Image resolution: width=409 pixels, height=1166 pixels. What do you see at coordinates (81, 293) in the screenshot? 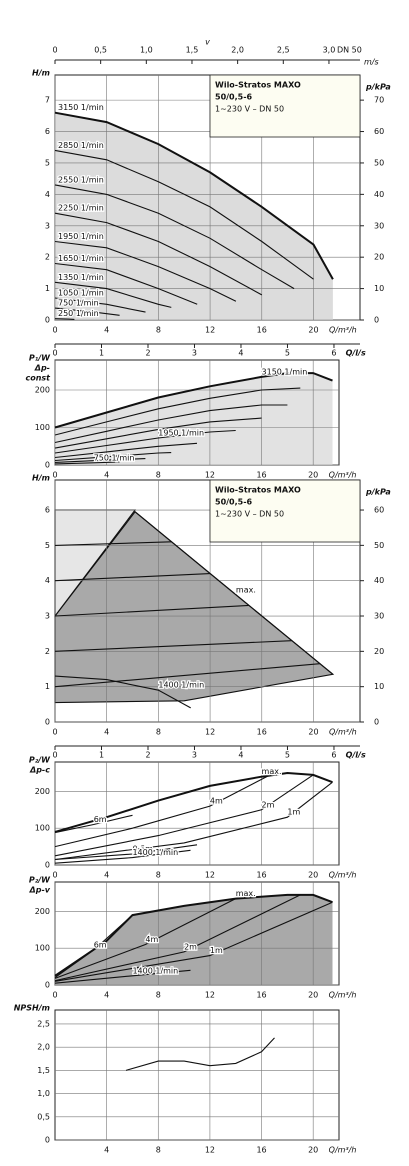
I see `curve-label: 1050 1/min` at bounding box center [81, 293].